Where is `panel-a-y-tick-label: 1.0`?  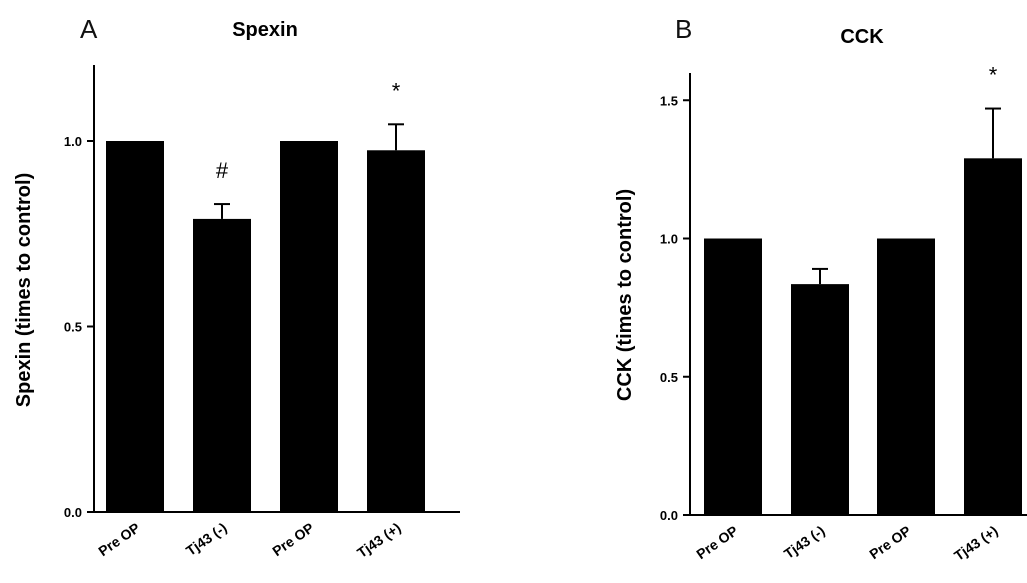
panel-a-y-tick-label: 1.0 is located at coordinates (73, 141).